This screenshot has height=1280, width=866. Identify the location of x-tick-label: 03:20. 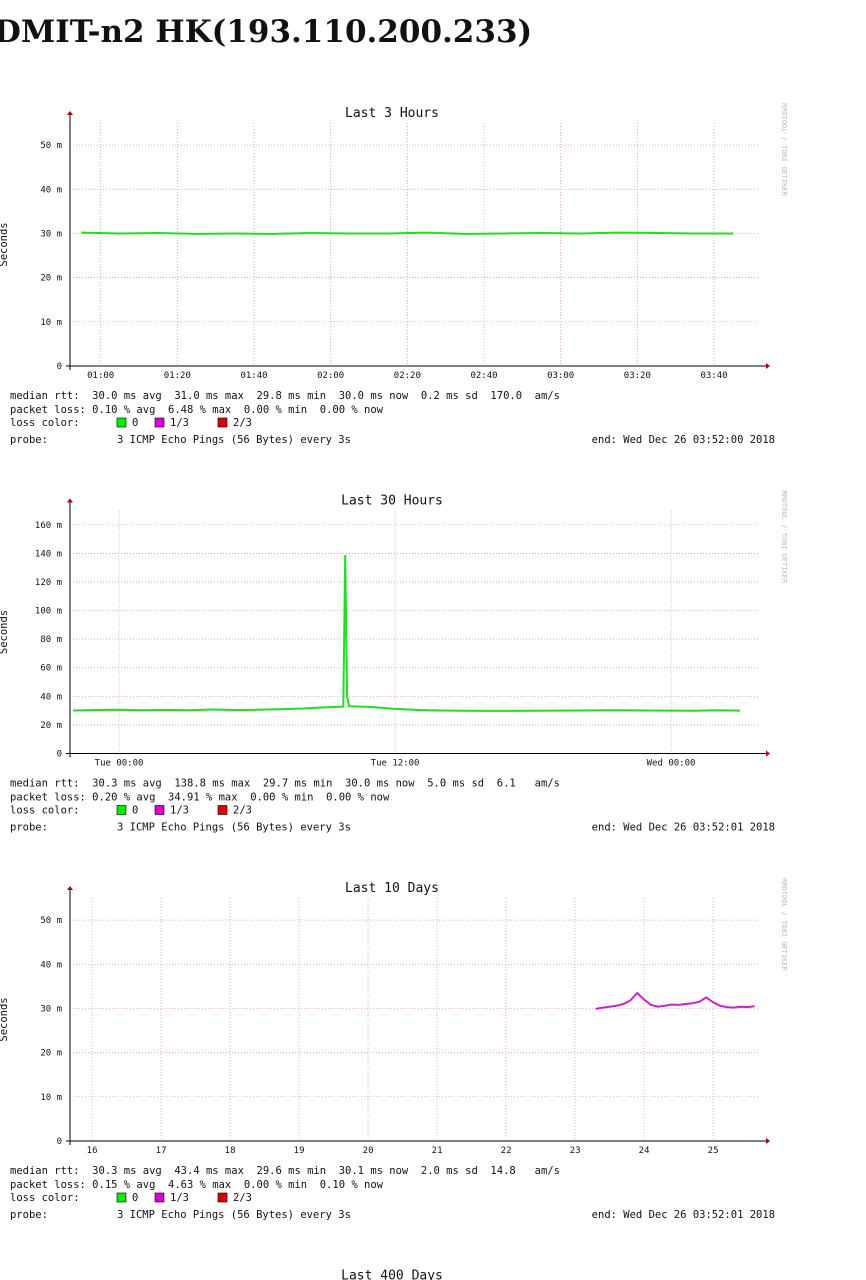
(637, 376).